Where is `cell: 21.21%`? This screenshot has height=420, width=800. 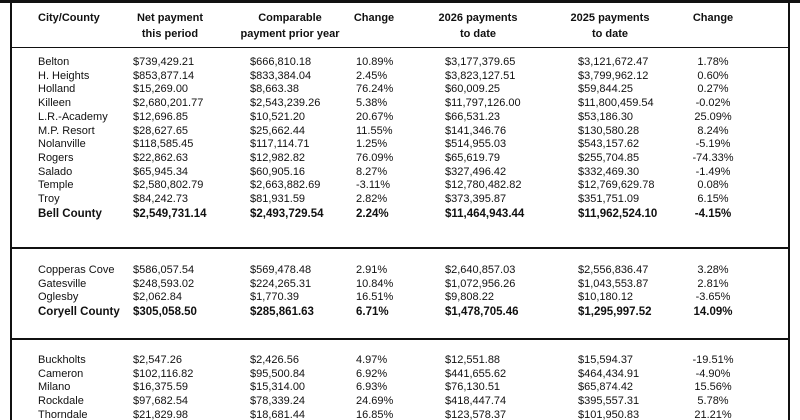
cell: 21.21% is located at coordinates (713, 414).